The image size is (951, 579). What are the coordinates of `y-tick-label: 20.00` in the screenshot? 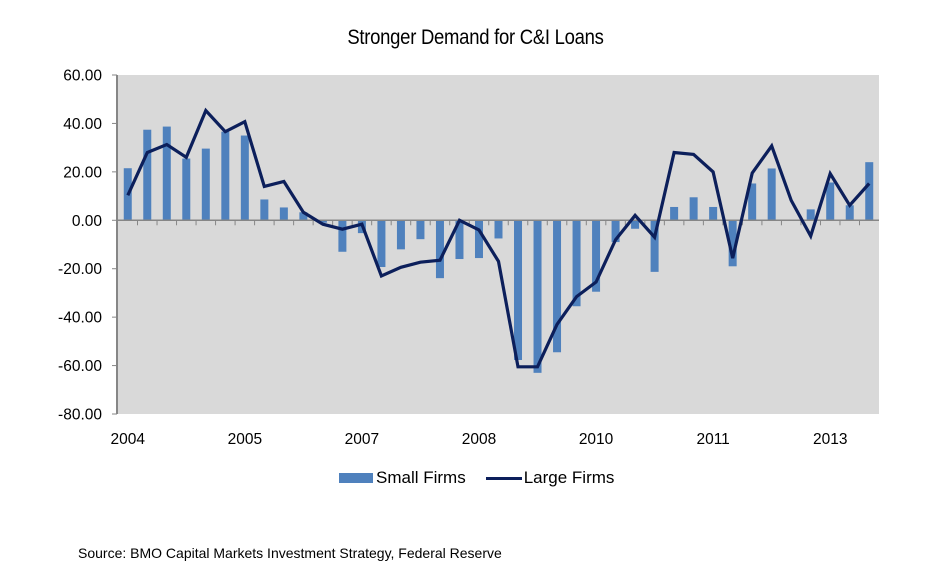 It's located at (82, 172).